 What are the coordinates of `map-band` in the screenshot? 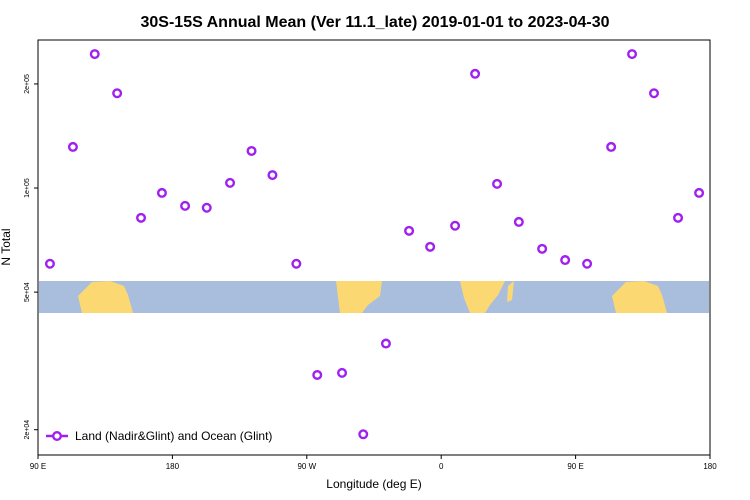 It's located at (374, 297).